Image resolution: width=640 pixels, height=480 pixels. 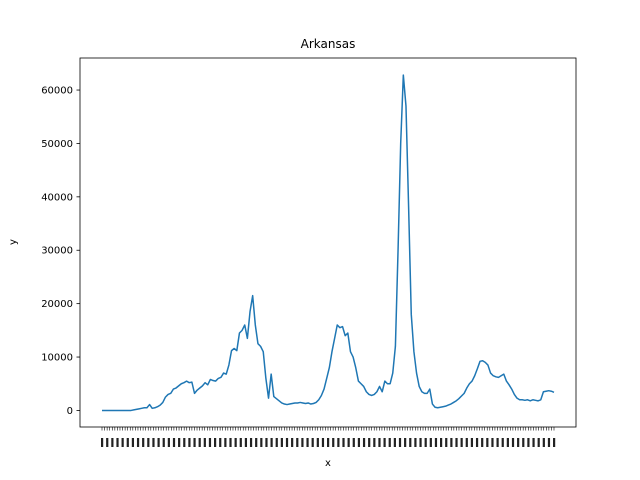 I want to click on y-axis-label: y, so click(x=13, y=242).